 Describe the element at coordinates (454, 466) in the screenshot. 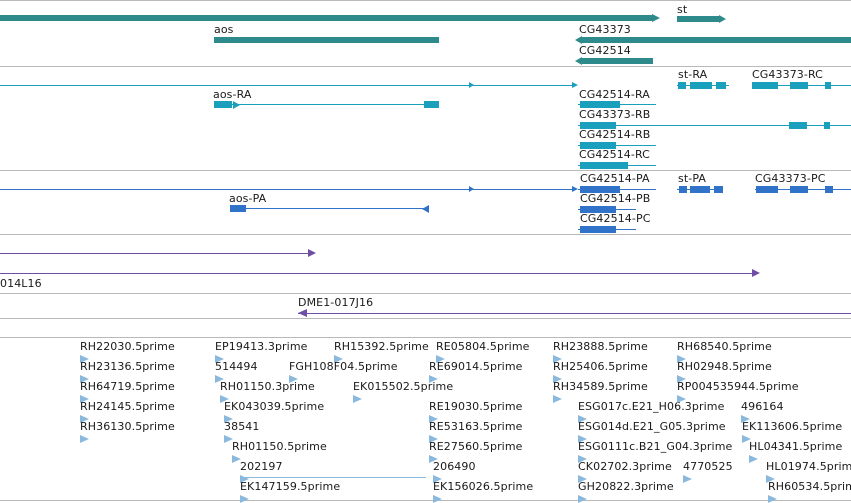

I see `est-label: 206490` at that location.